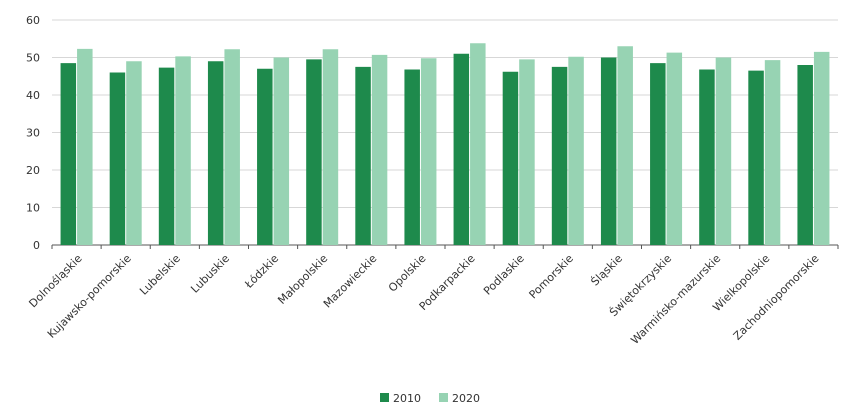 This screenshot has height=413, width=841. I want to click on y-tick-label: 20, so click(33, 170).